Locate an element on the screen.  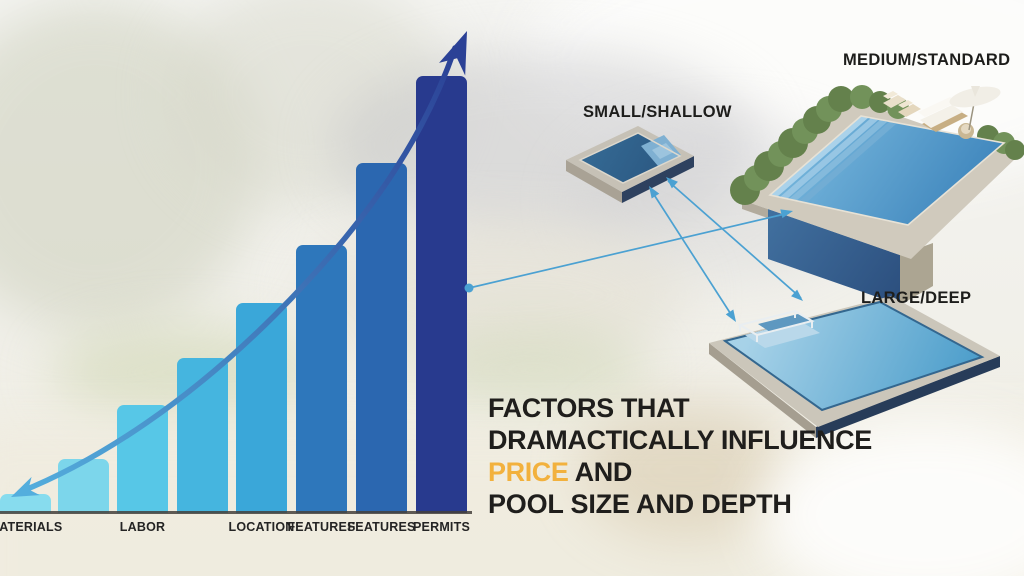
headline-line-2: DRAMACTICALLY INFLUENCE is located at coordinates (680, 440).